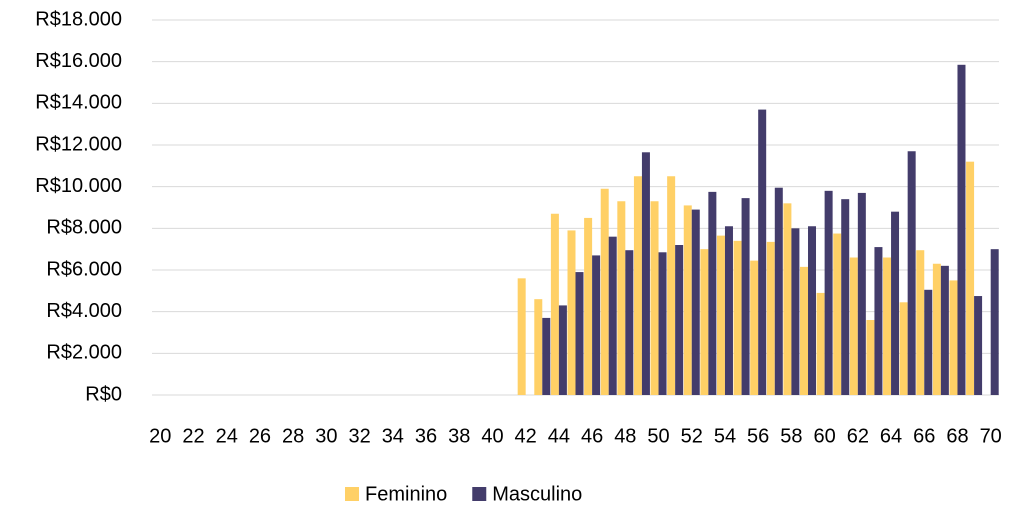 This screenshot has height=509, width=1010. I want to click on y-tick-label: R$14.000, so click(78, 103).